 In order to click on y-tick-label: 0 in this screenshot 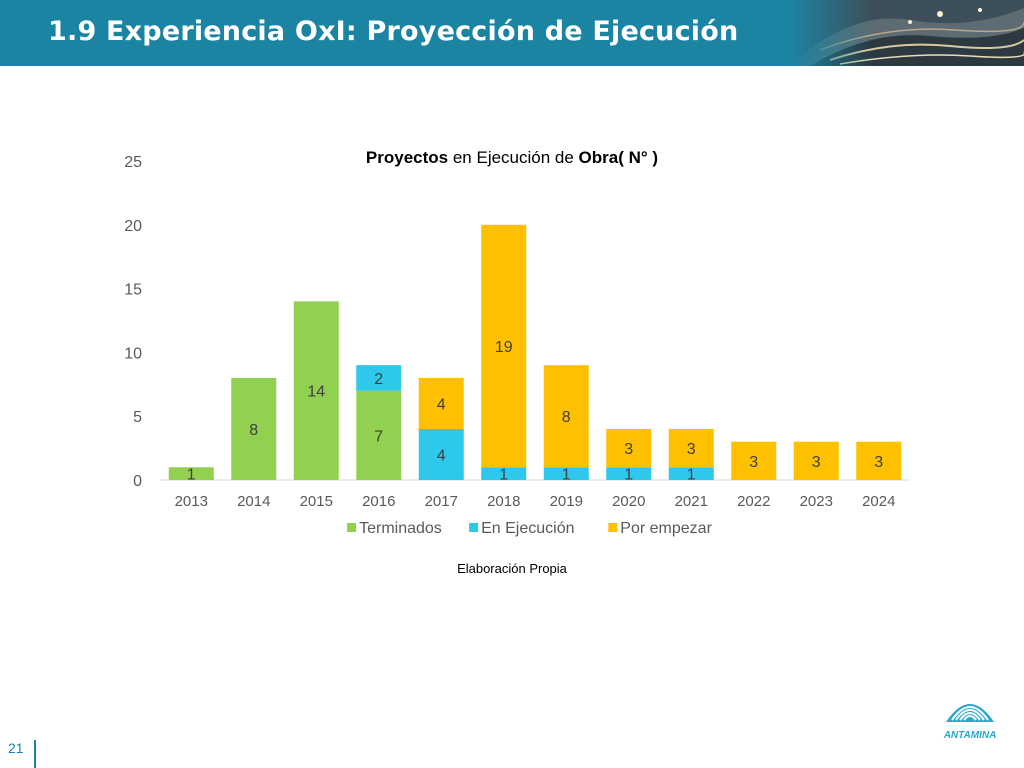, I will do `click(137, 481)`.